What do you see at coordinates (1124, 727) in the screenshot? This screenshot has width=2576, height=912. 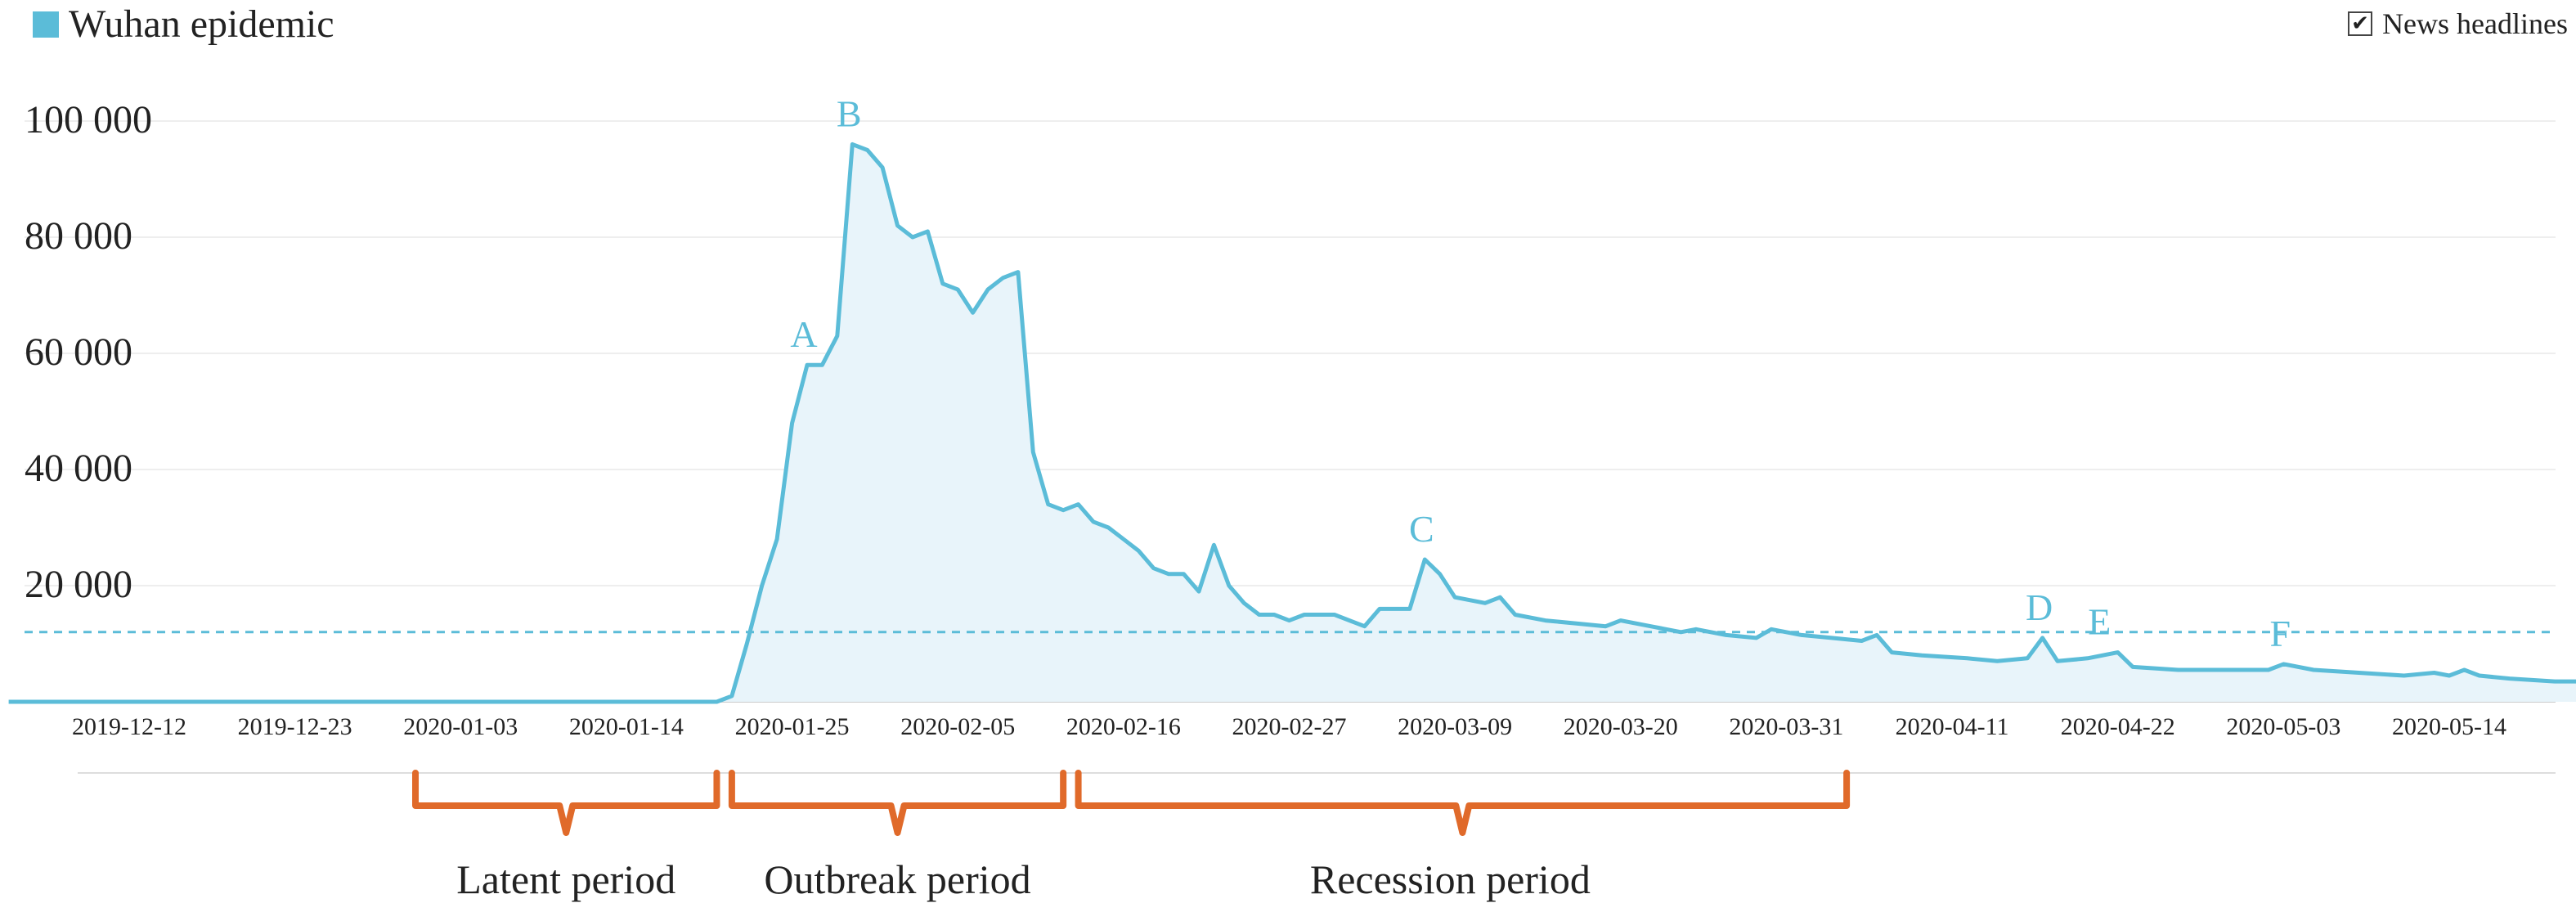 I see `x-tick-label: 2020-02-16` at bounding box center [1124, 727].